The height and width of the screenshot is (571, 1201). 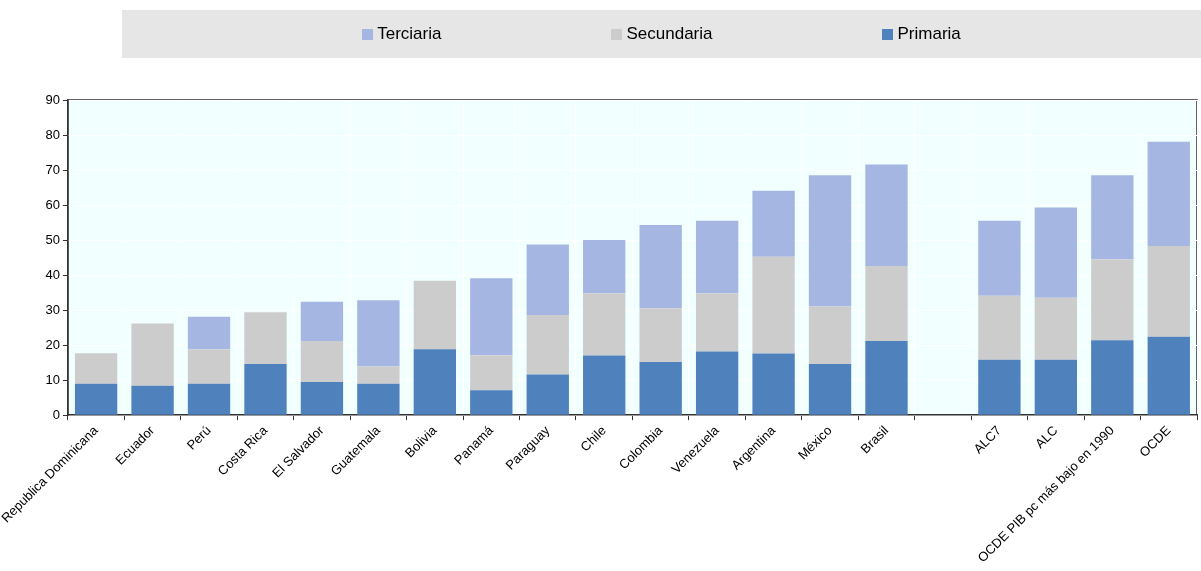 What do you see at coordinates (52, 99) in the screenshot?
I see `y-tick-label: 90` at bounding box center [52, 99].